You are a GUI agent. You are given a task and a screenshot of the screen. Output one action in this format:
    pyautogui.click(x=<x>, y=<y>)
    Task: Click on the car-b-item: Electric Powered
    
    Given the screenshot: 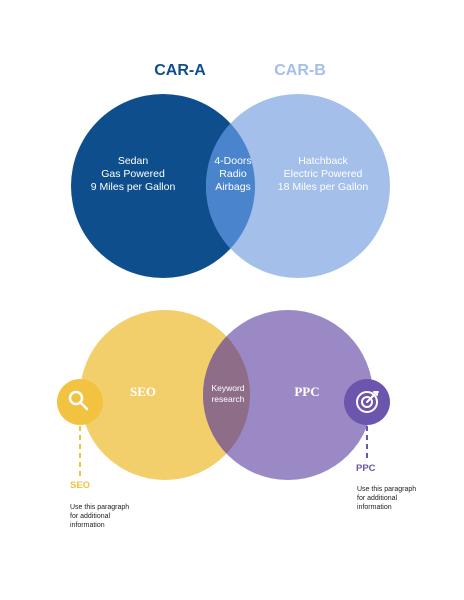 What is the action you would take?
    pyautogui.click(x=323, y=174)
    